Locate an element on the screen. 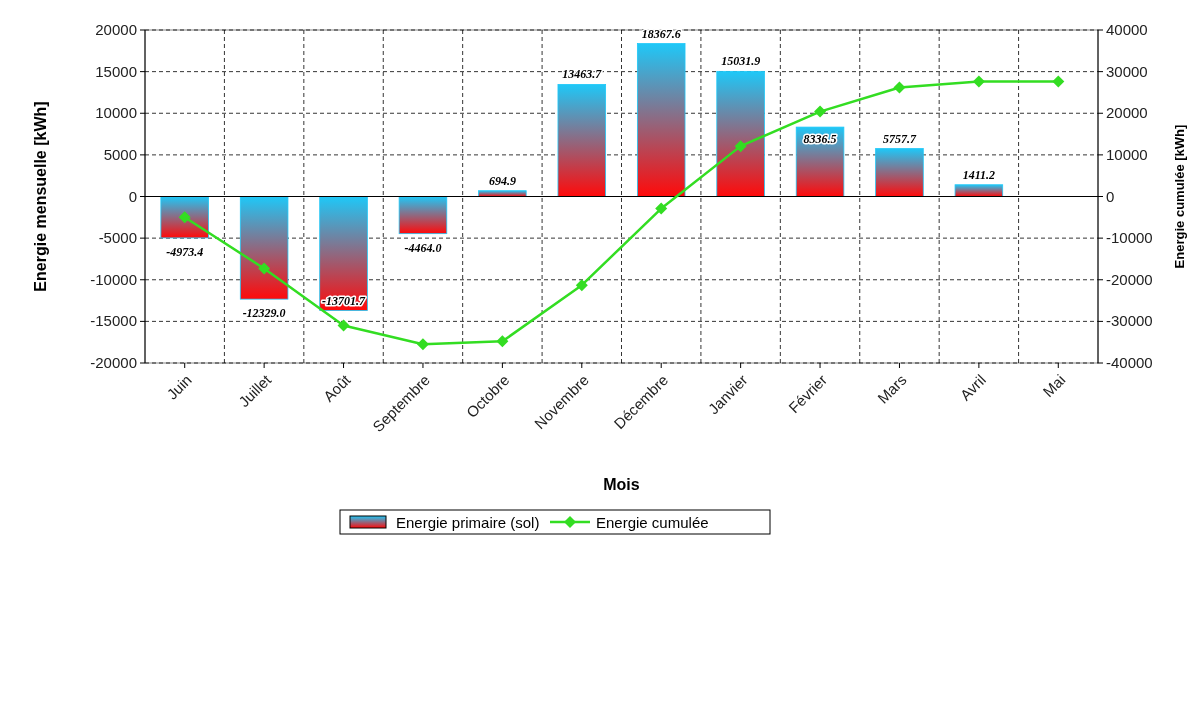 The height and width of the screenshot is (722, 1196). x-axis-title: Mois is located at coordinates (621, 484).